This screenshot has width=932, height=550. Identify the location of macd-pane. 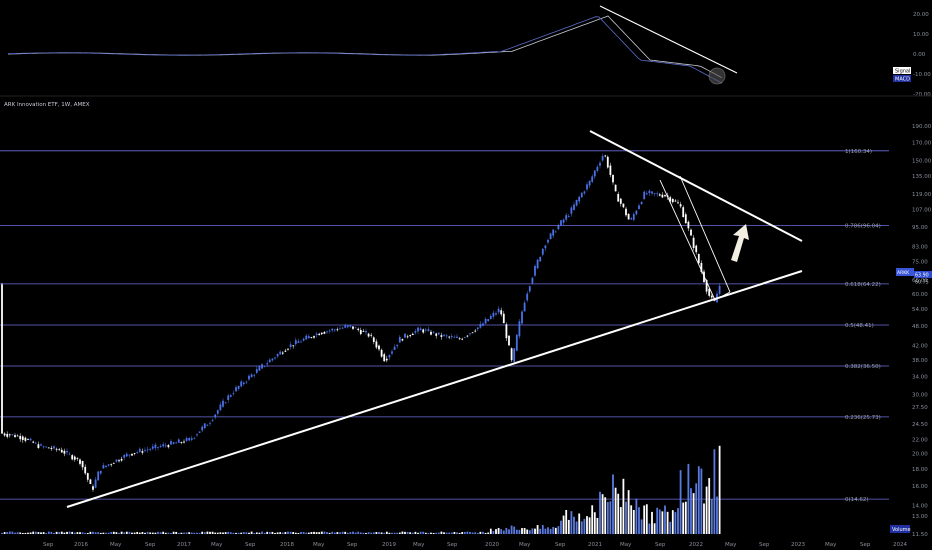
(372, 45).